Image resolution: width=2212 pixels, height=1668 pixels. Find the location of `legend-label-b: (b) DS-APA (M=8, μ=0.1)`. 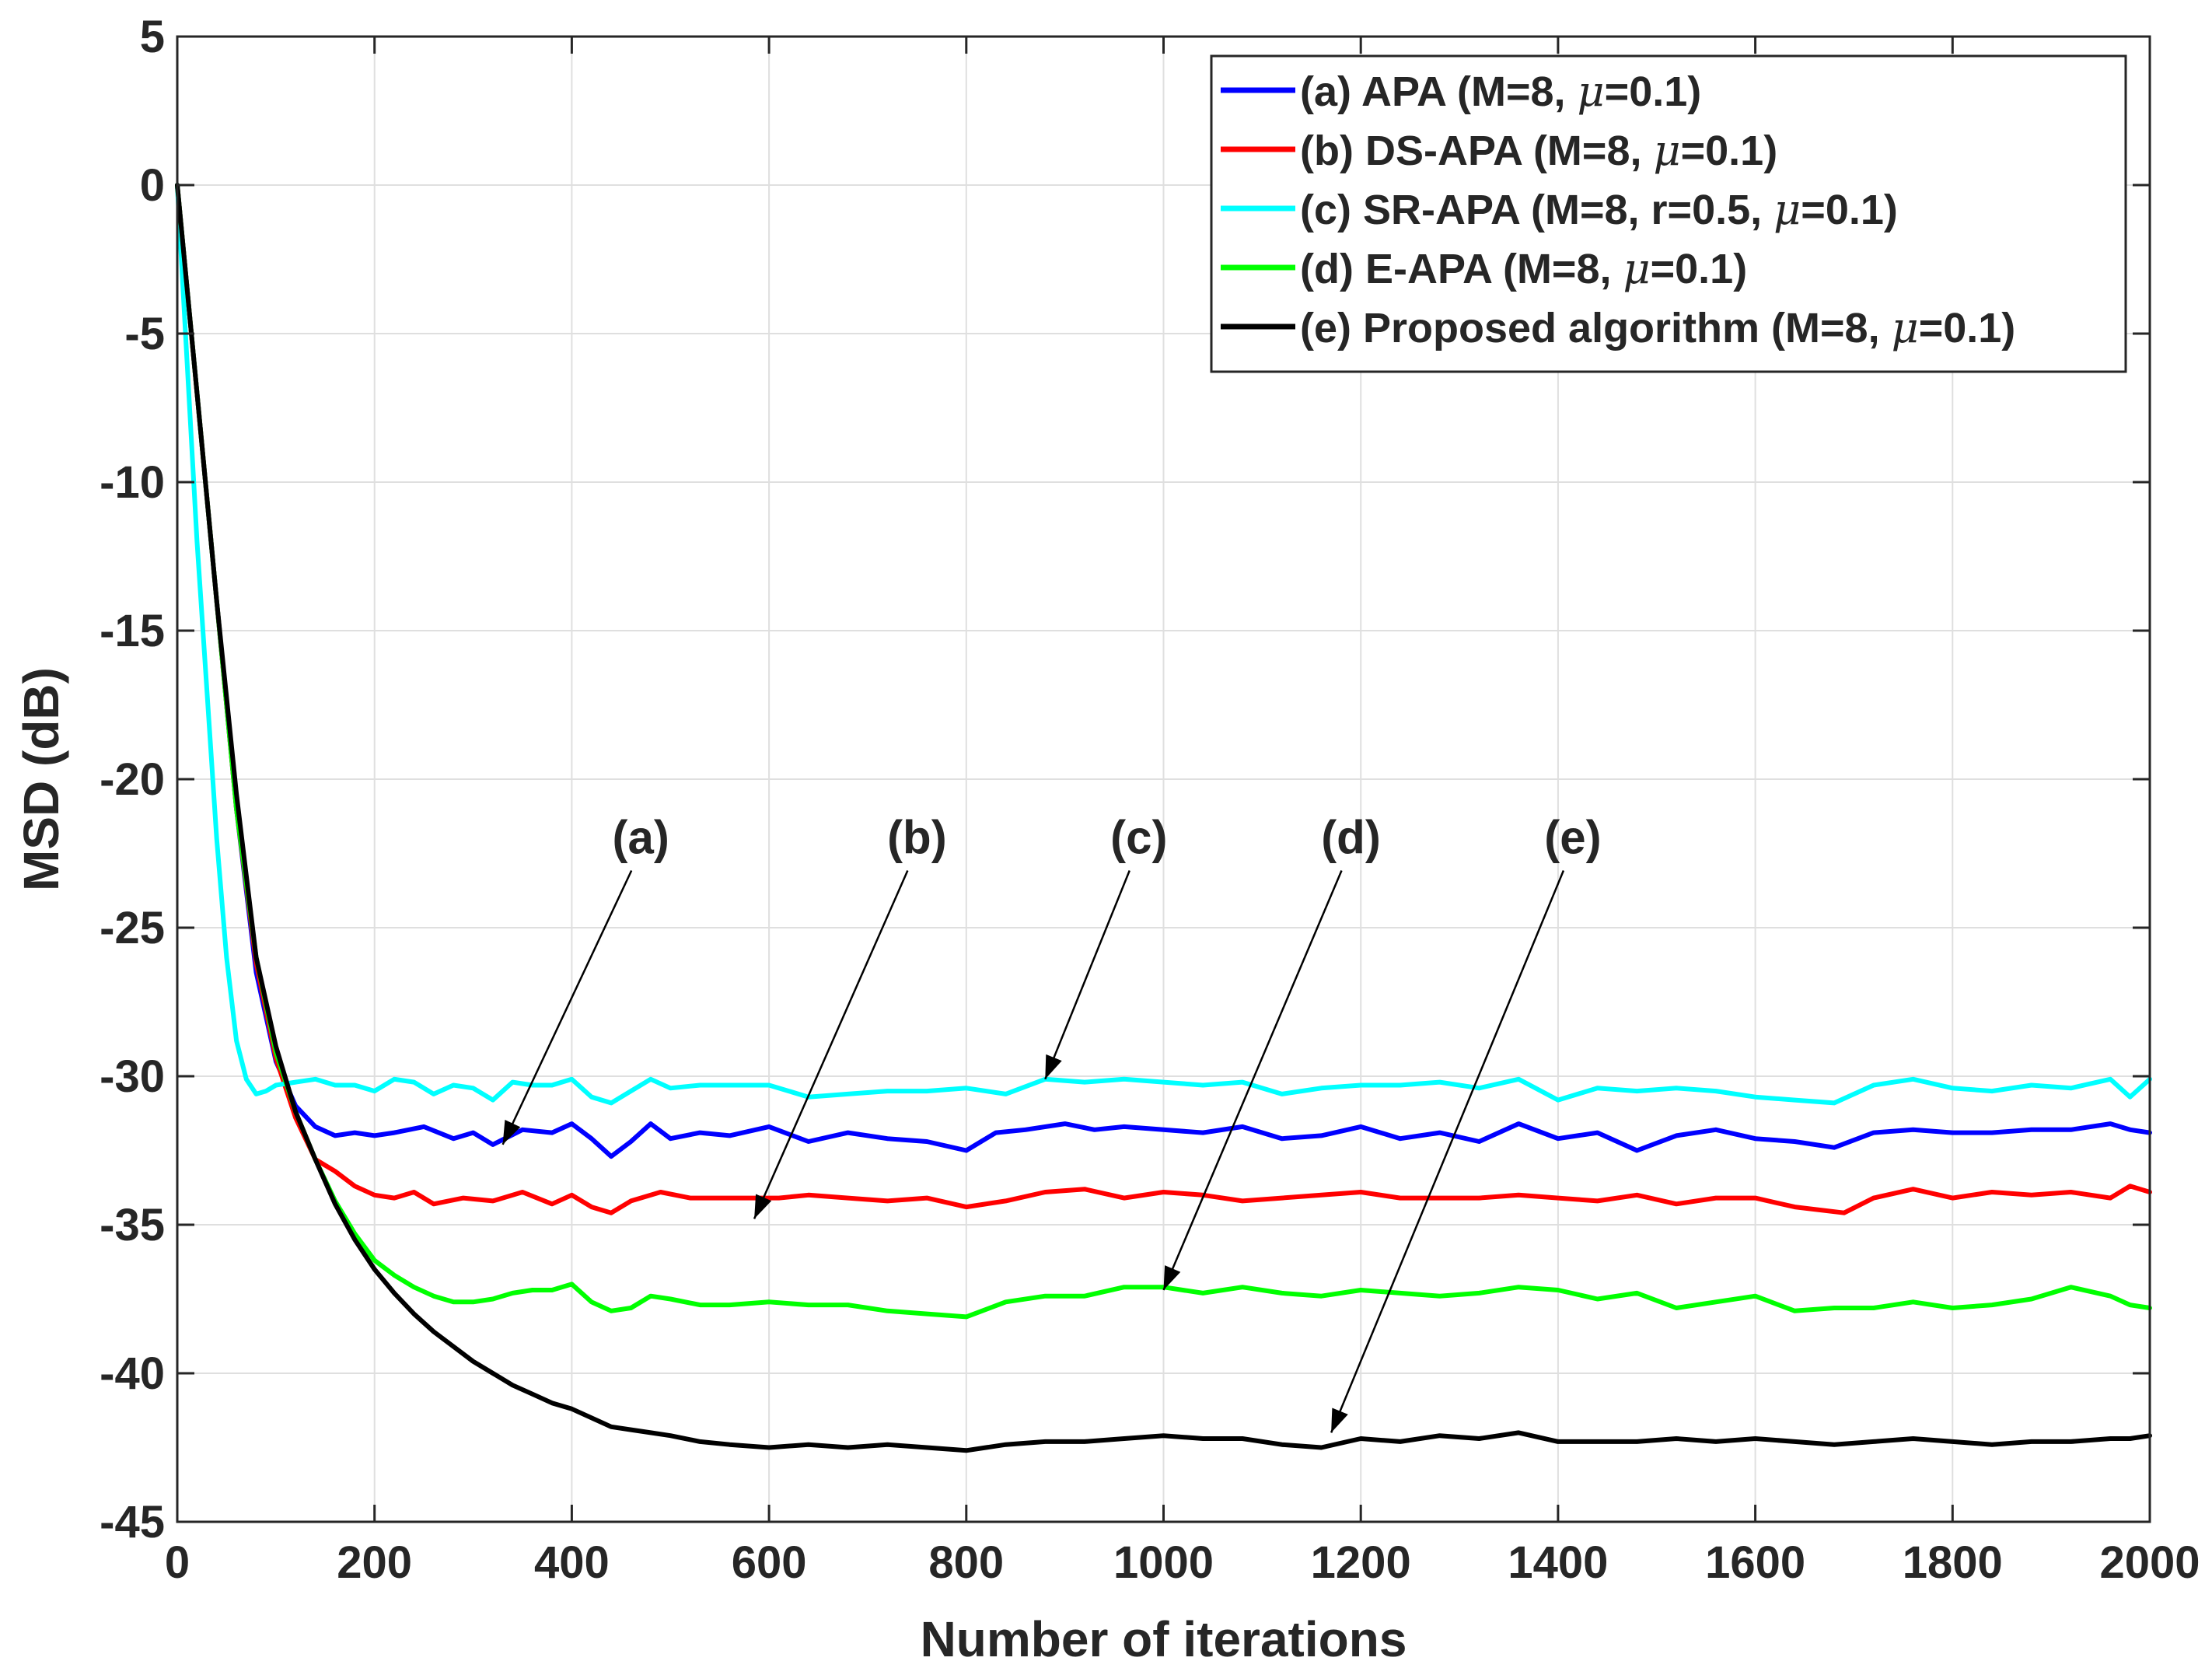

legend-label-b: (b) DS-APA (M=8, μ=0.1) is located at coordinates (1538, 150).